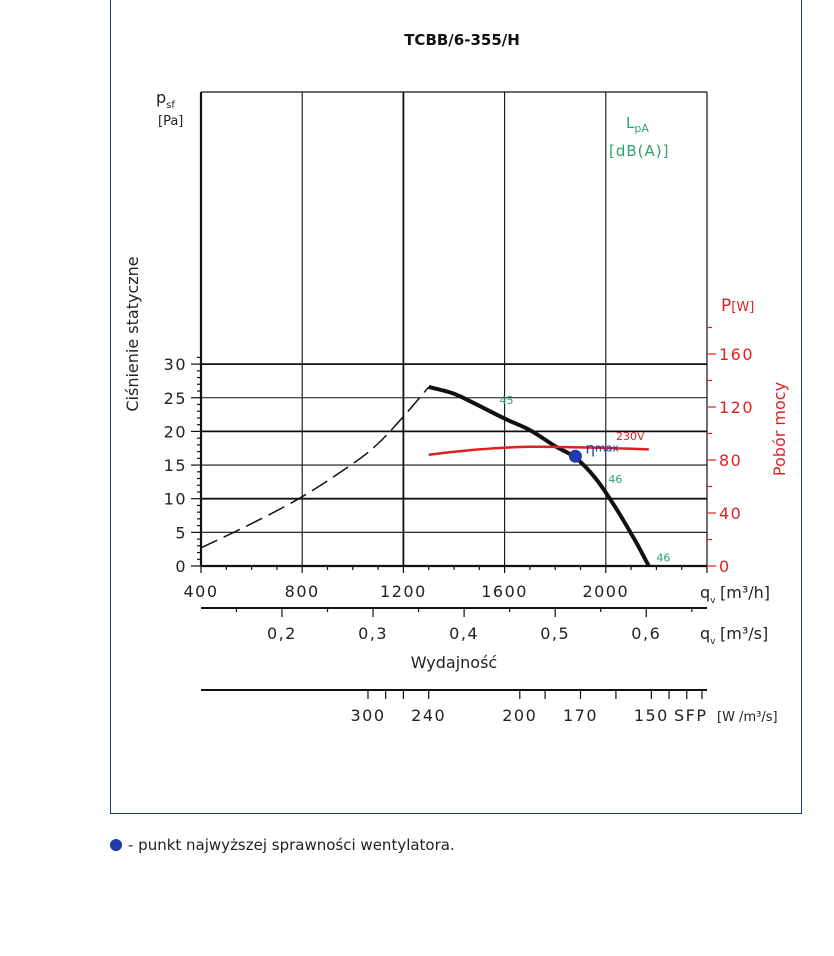 Image resolution: width=834 pixels, height=956 pixels. What do you see at coordinates (646, 633) in the screenshot?
I see `x2-tick-label: 0,6` at bounding box center [646, 633].